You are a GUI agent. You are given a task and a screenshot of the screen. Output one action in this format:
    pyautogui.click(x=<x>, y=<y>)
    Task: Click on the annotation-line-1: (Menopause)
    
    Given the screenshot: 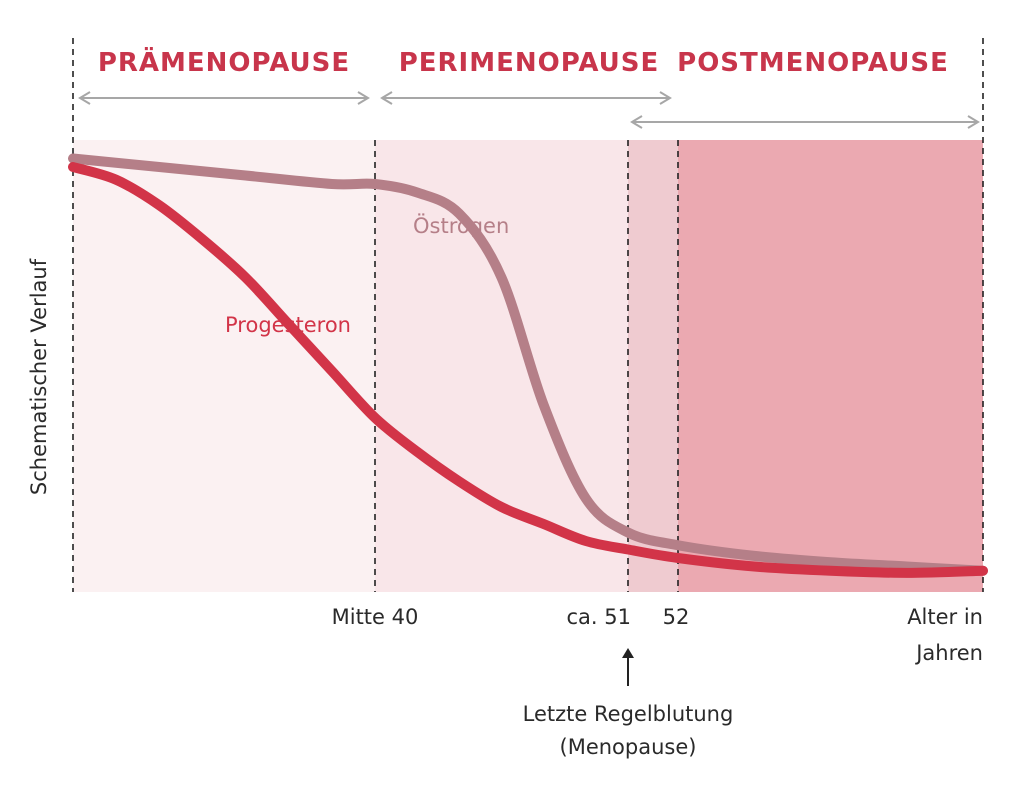 What is the action you would take?
    pyautogui.click(x=628, y=747)
    